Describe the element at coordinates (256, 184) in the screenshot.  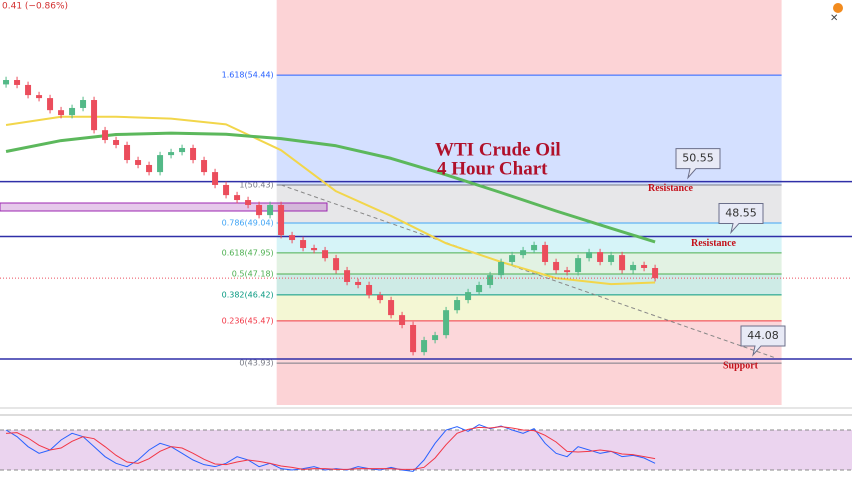
I see `fib-label: 1(50.43)` at that location.